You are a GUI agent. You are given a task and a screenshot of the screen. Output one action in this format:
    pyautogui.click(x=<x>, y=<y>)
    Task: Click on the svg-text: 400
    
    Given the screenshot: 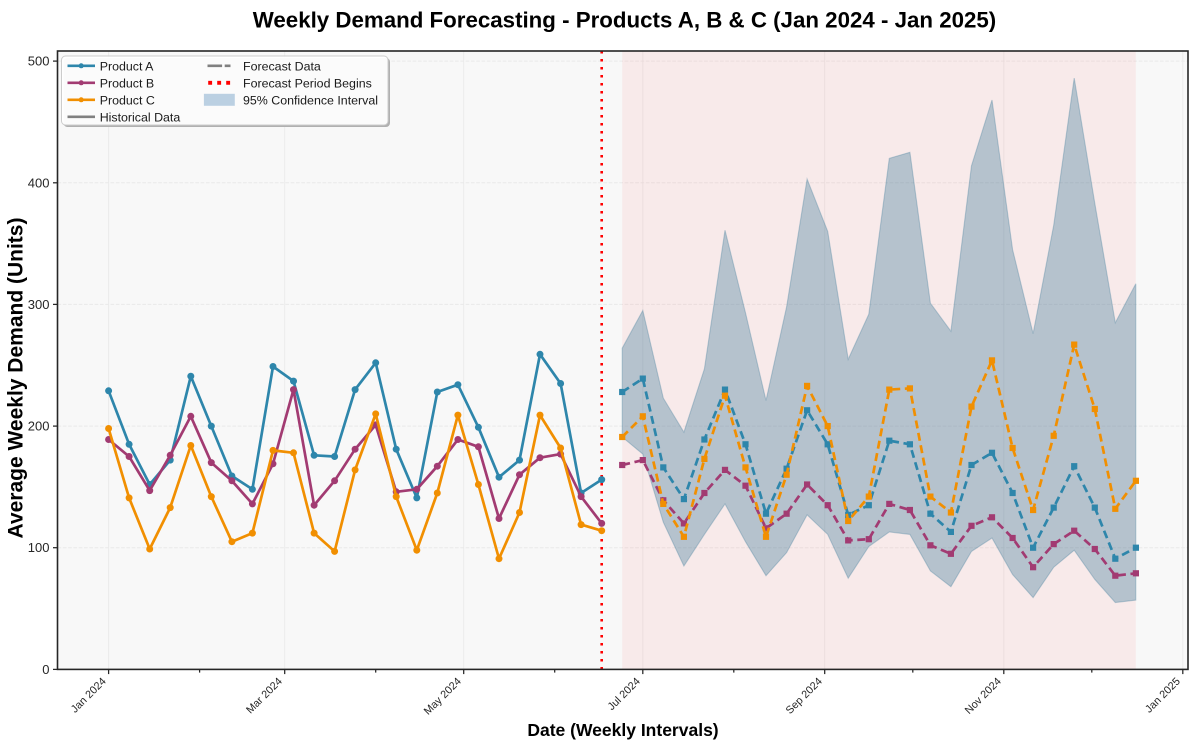 What is the action you would take?
    pyautogui.click(x=39, y=182)
    